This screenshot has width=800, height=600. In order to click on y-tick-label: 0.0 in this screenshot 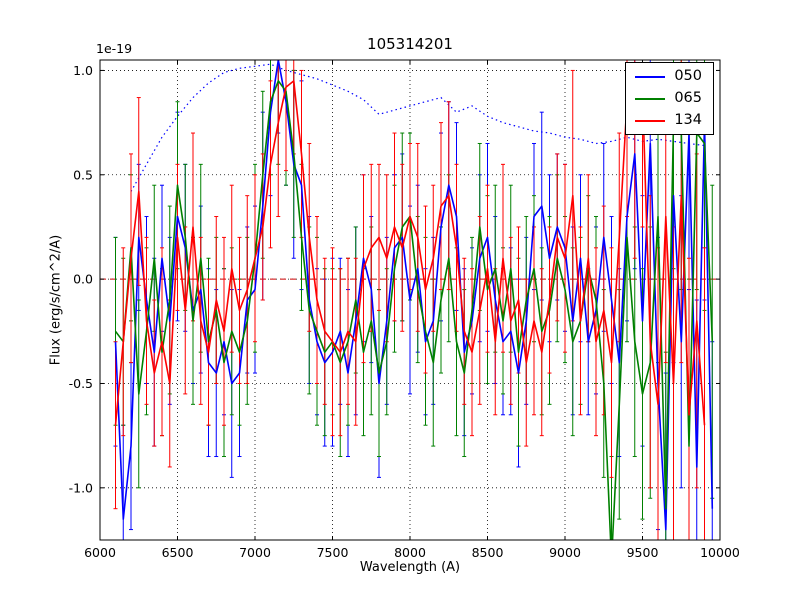, I will do `click(83, 279)`.